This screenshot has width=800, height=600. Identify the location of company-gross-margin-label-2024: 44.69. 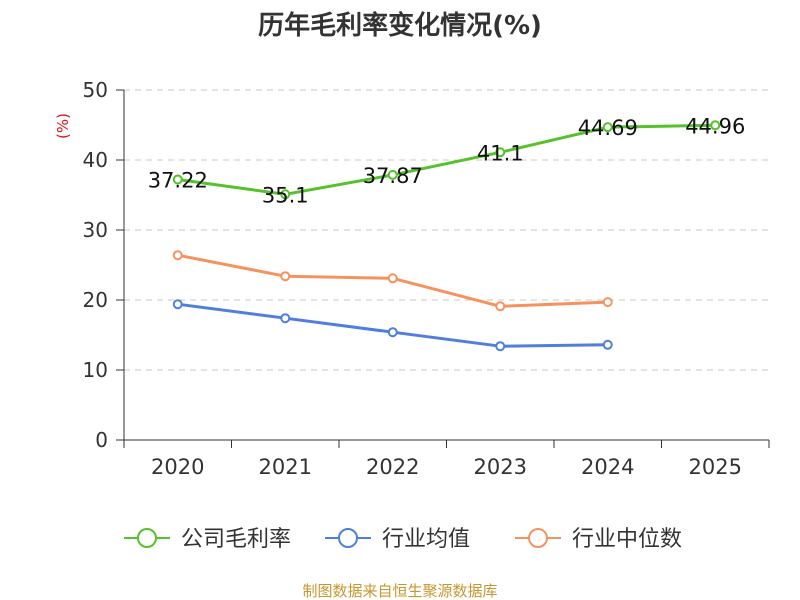
(608, 128).